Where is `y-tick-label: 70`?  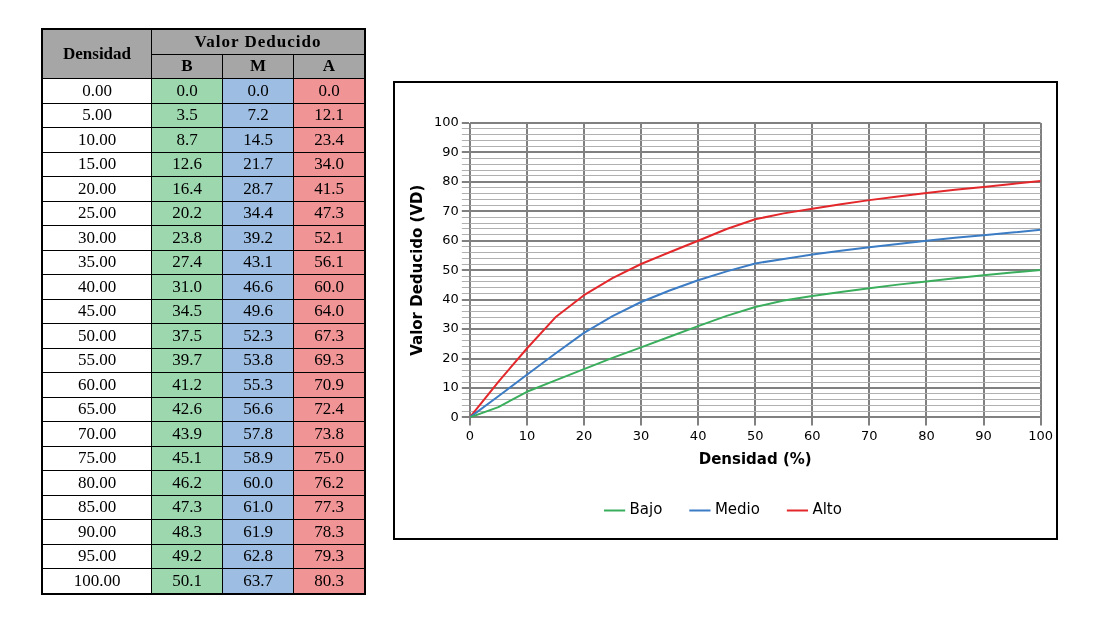
y-tick-label: 70 is located at coordinates (450, 210).